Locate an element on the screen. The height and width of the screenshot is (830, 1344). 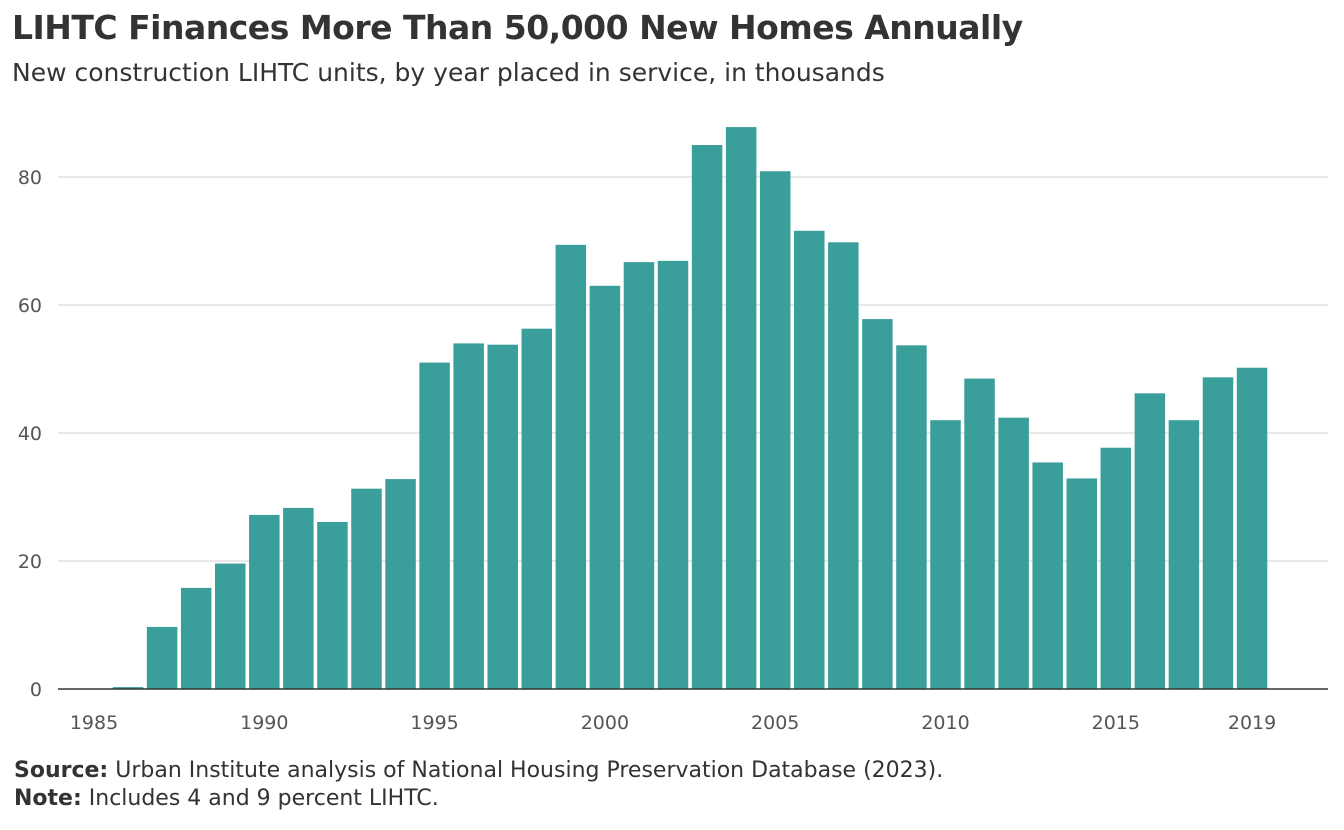
x-tick-label: 2000 is located at coordinates (605, 723).